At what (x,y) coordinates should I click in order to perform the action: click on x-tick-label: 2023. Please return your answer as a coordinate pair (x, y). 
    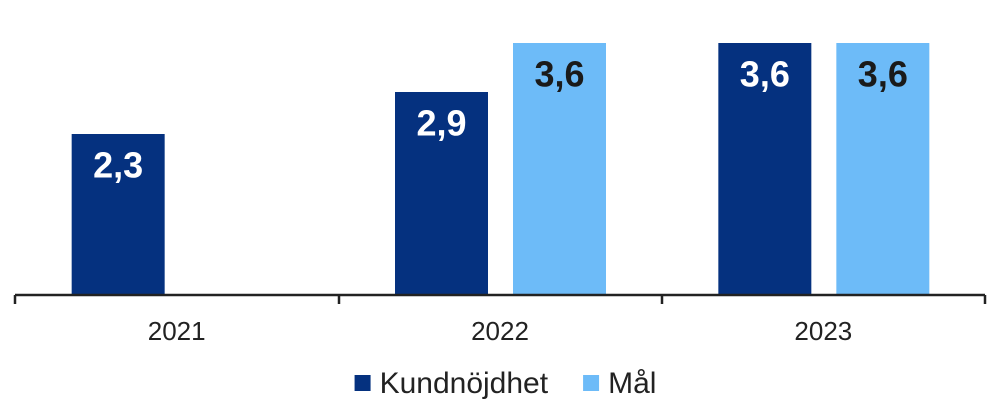
    Looking at the image, I should click on (823, 331).